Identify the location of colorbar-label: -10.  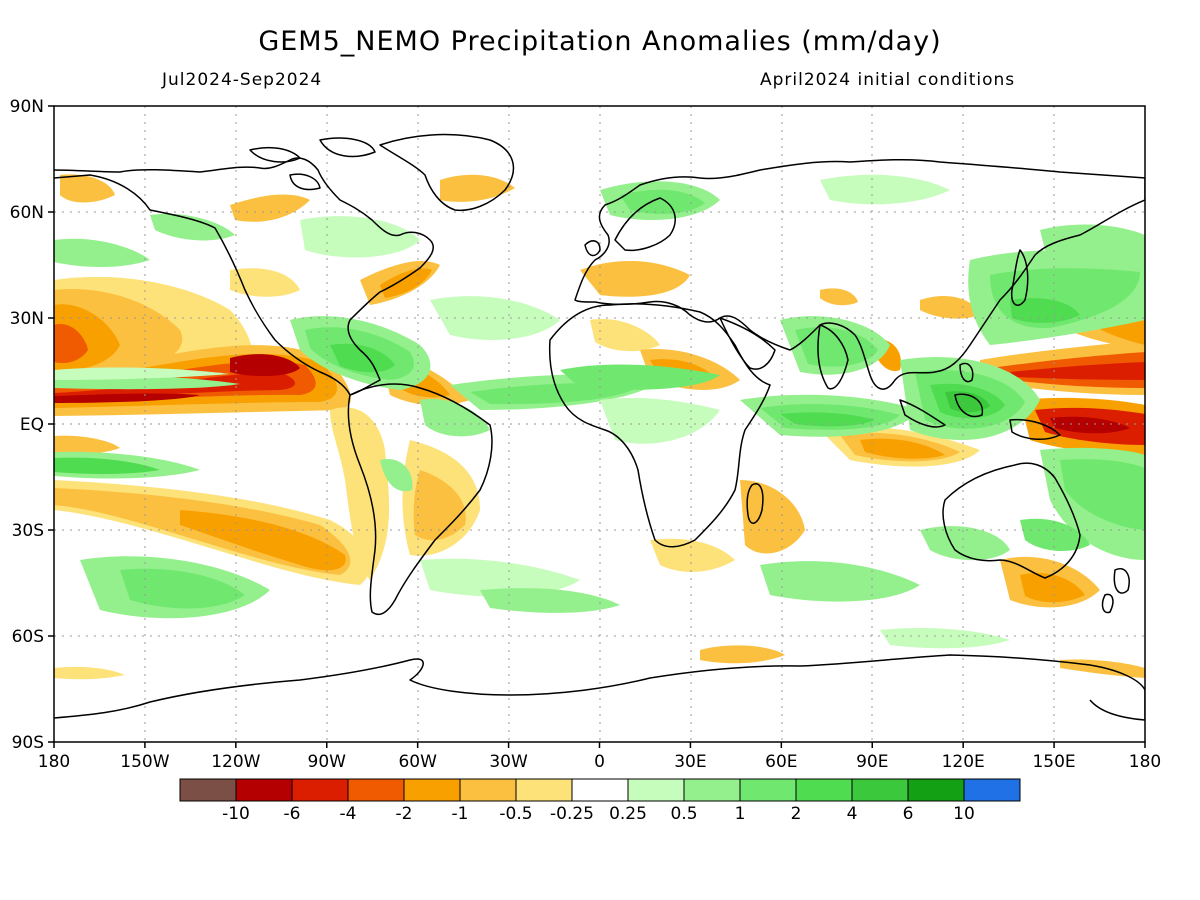
(236, 814).